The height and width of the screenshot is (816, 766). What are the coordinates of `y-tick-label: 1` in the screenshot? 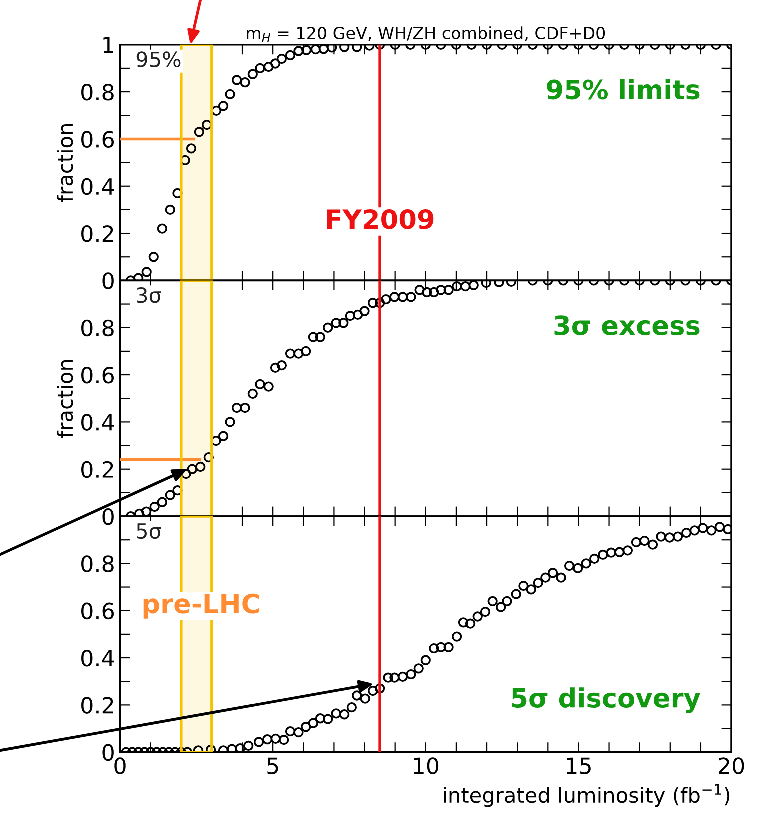 It's located at (109, 45).